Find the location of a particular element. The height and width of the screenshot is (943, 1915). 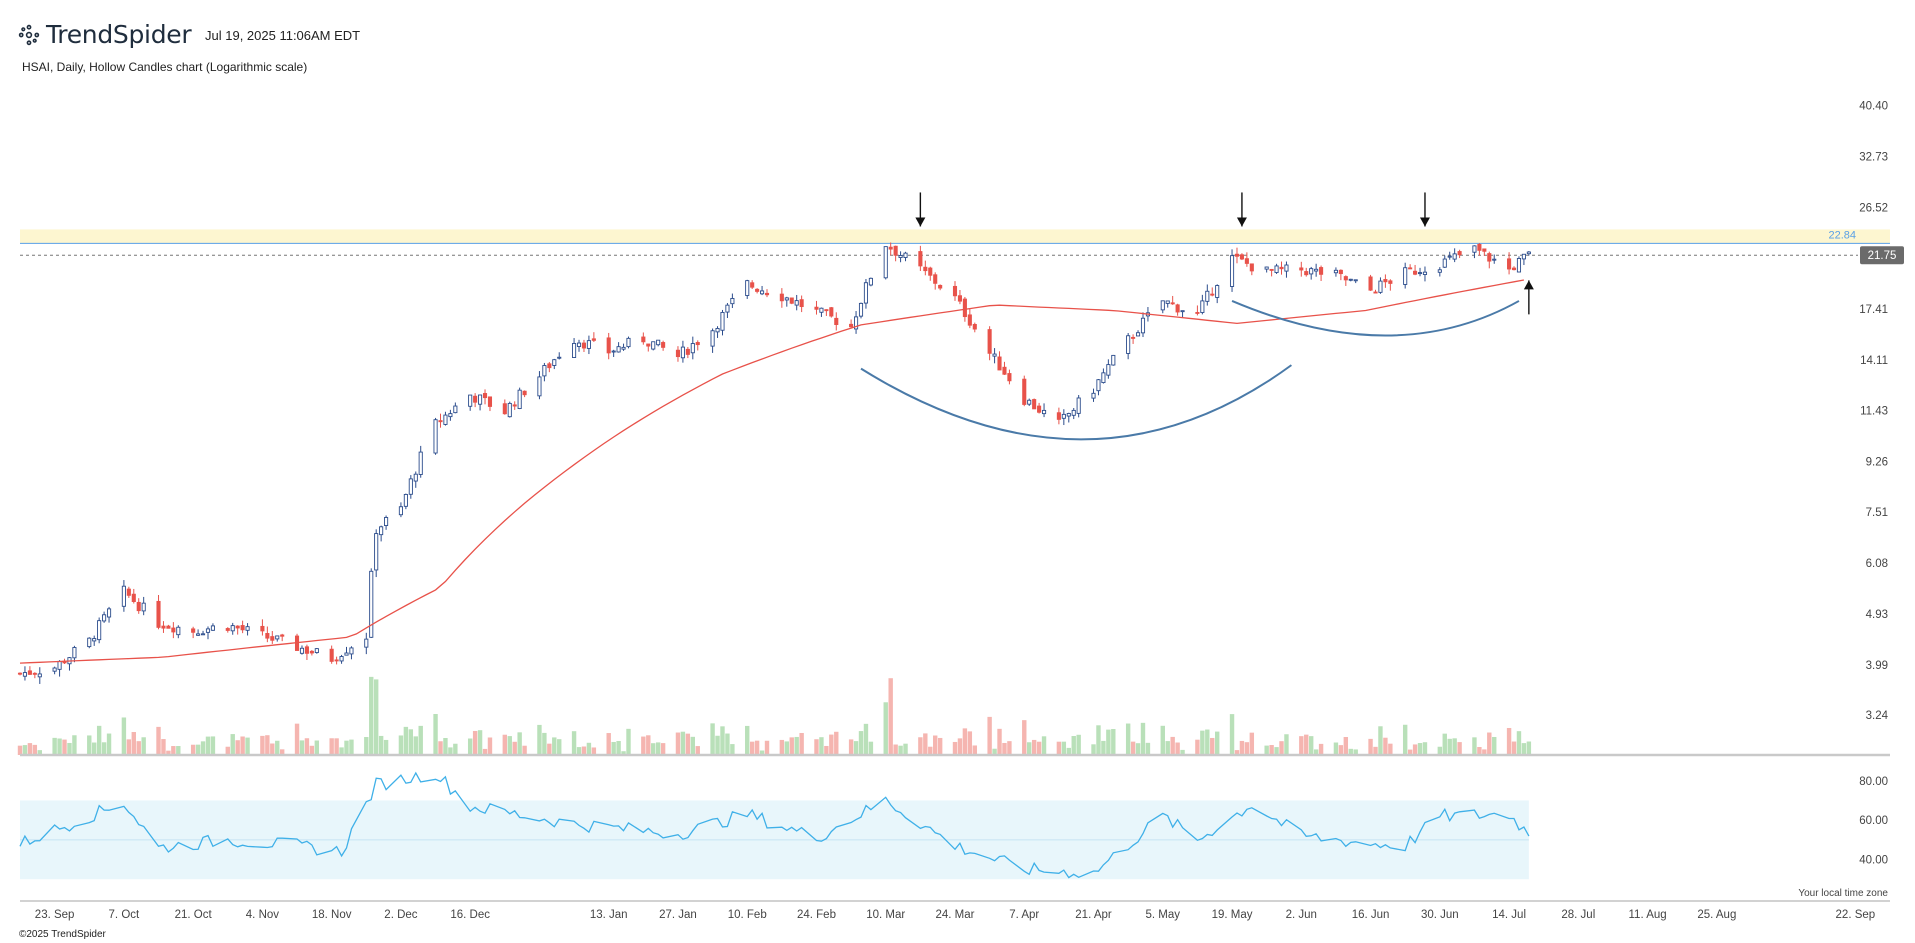

time-tick-label: 23. Sep is located at coordinates (55, 915).